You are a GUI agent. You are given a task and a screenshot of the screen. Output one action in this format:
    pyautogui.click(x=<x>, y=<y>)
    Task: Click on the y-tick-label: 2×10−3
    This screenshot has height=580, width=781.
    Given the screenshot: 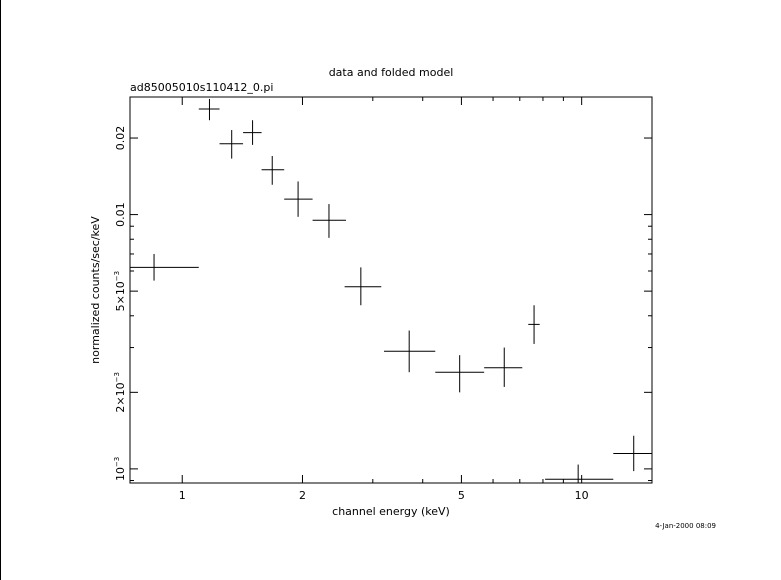 What is the action you would take?
    pyautogui.click(x=120, y=392)
    